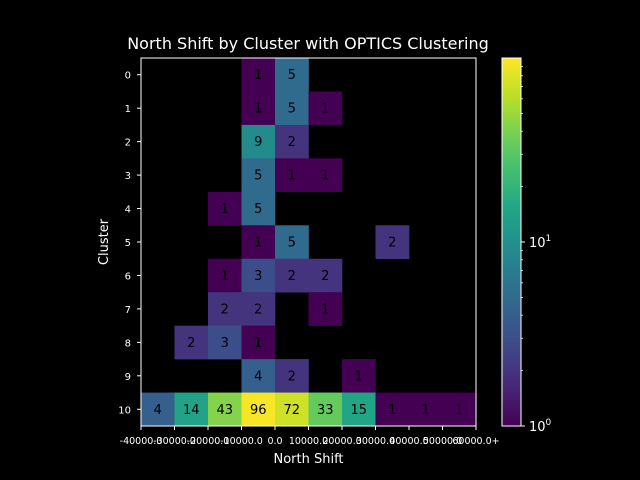 Image resolution: width=640 pixels, height=480 pixels. Describe the element at coordinates (124, 410) in the screenshot. I see `y-tick-label: 10` at that location.